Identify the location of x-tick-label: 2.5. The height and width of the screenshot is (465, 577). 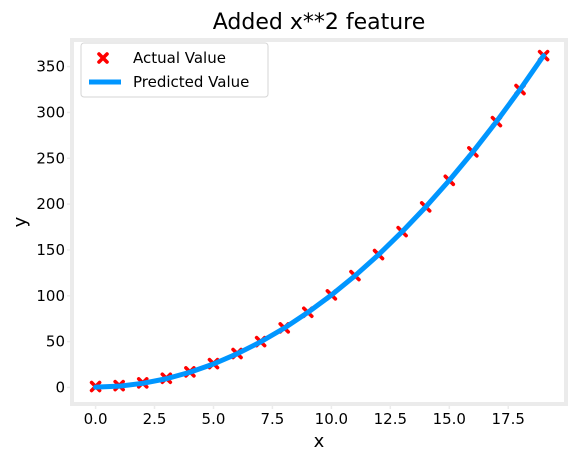
(155, 419).